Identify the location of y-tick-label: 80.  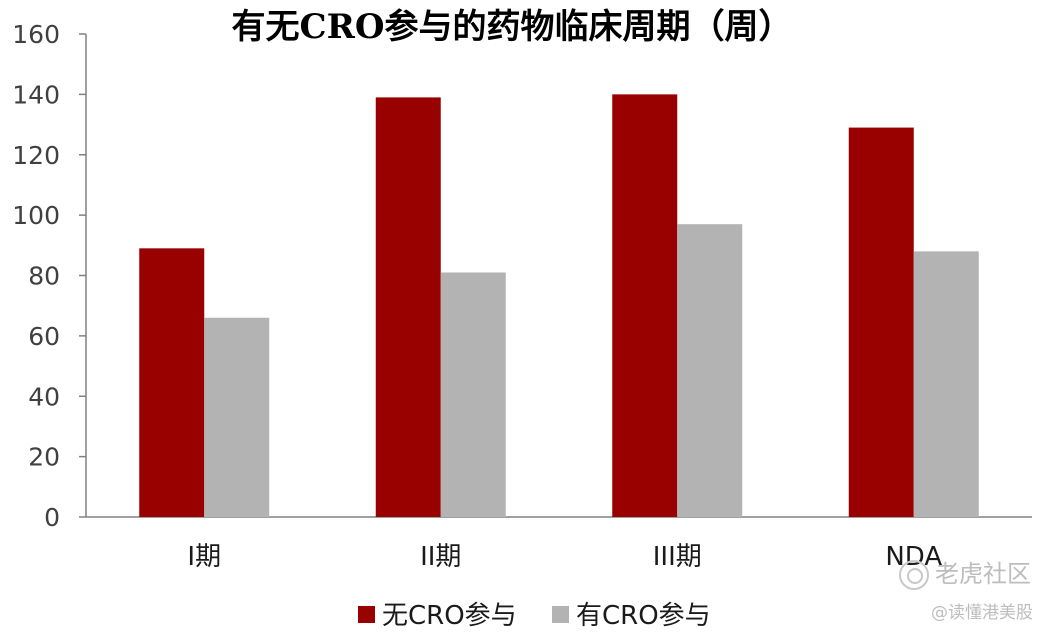
(44, 276).